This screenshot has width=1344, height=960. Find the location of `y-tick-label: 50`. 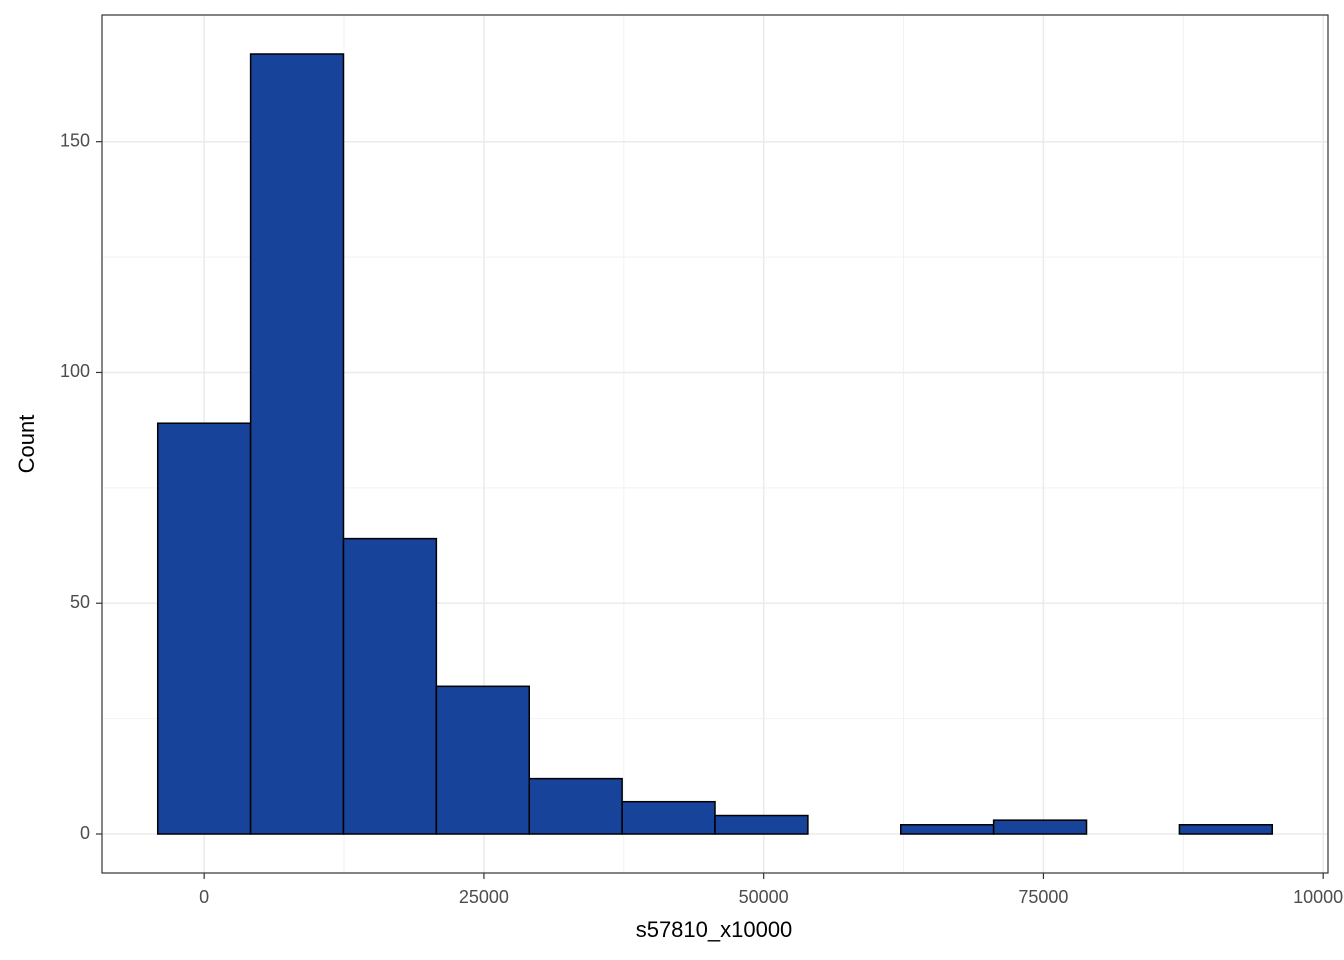

y-tick-label: 50 is located at coordinates (80, 602).